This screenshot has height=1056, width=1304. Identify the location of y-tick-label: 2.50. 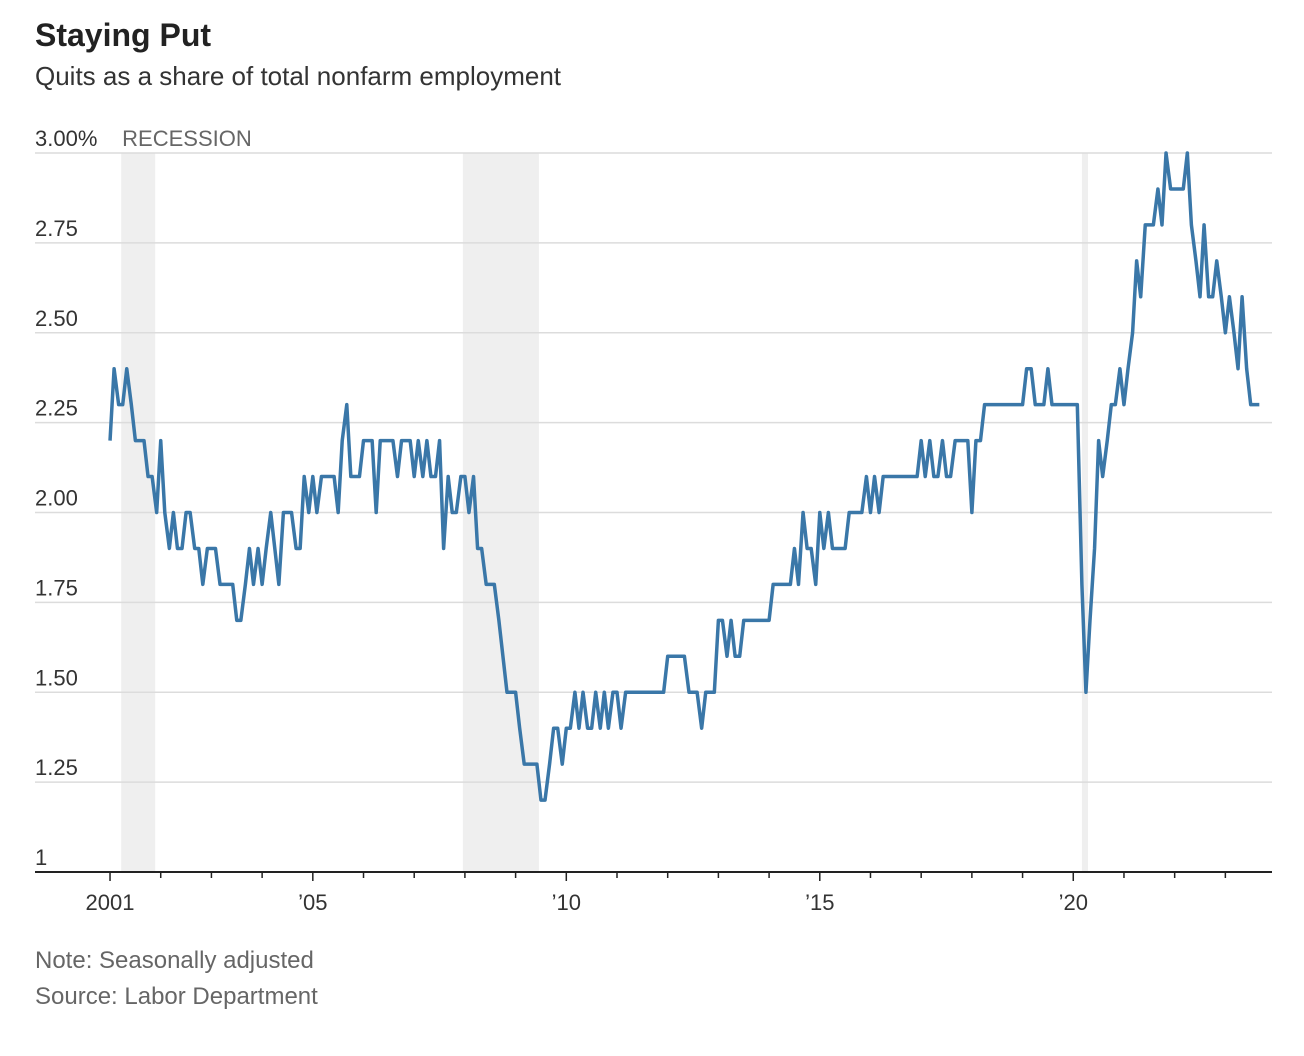
(56, 318).